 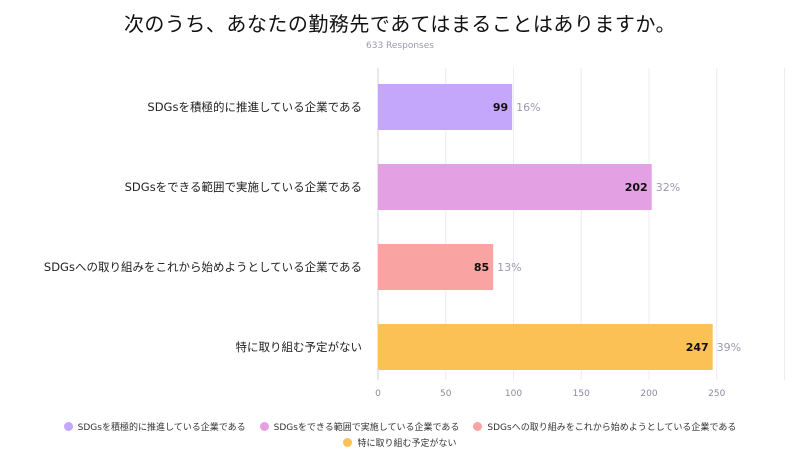 I want to click on percent-label: 16%, so click(x=528, y=107).